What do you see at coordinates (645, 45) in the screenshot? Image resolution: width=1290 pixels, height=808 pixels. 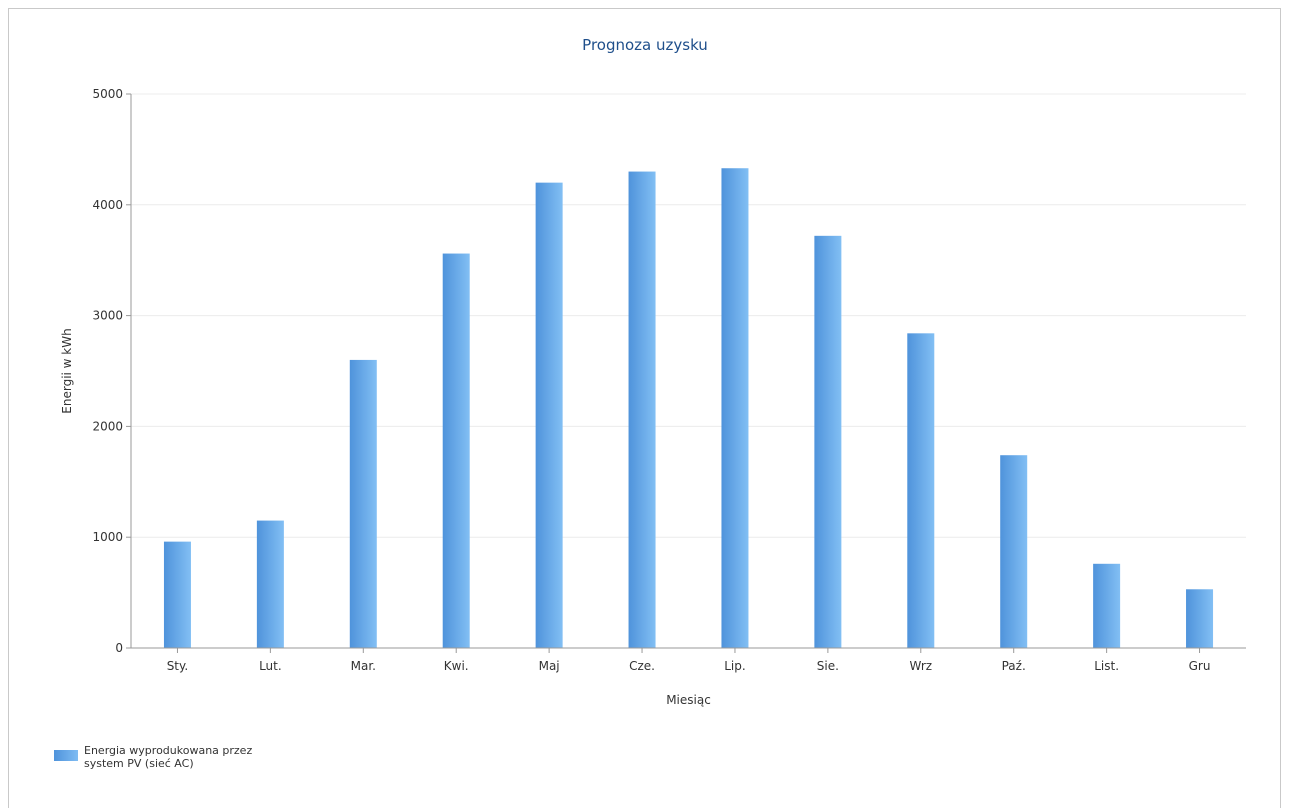 I see `chart-title: Prognoza uzysku` at bounding box center [645, 45].